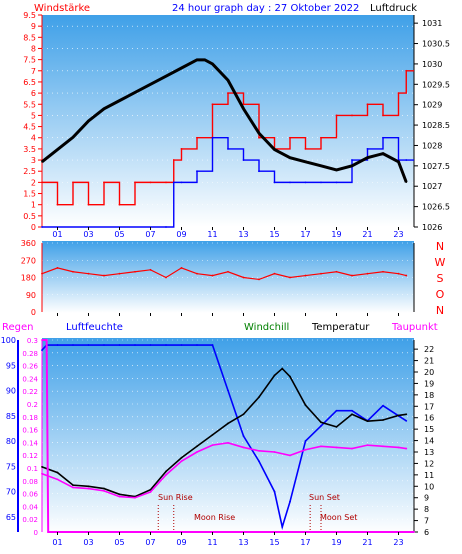 The image size is (462, 554). Describe the element at coordinates (432, 64) in the screenshot. I see `right-tick-label: 1030` at that location.